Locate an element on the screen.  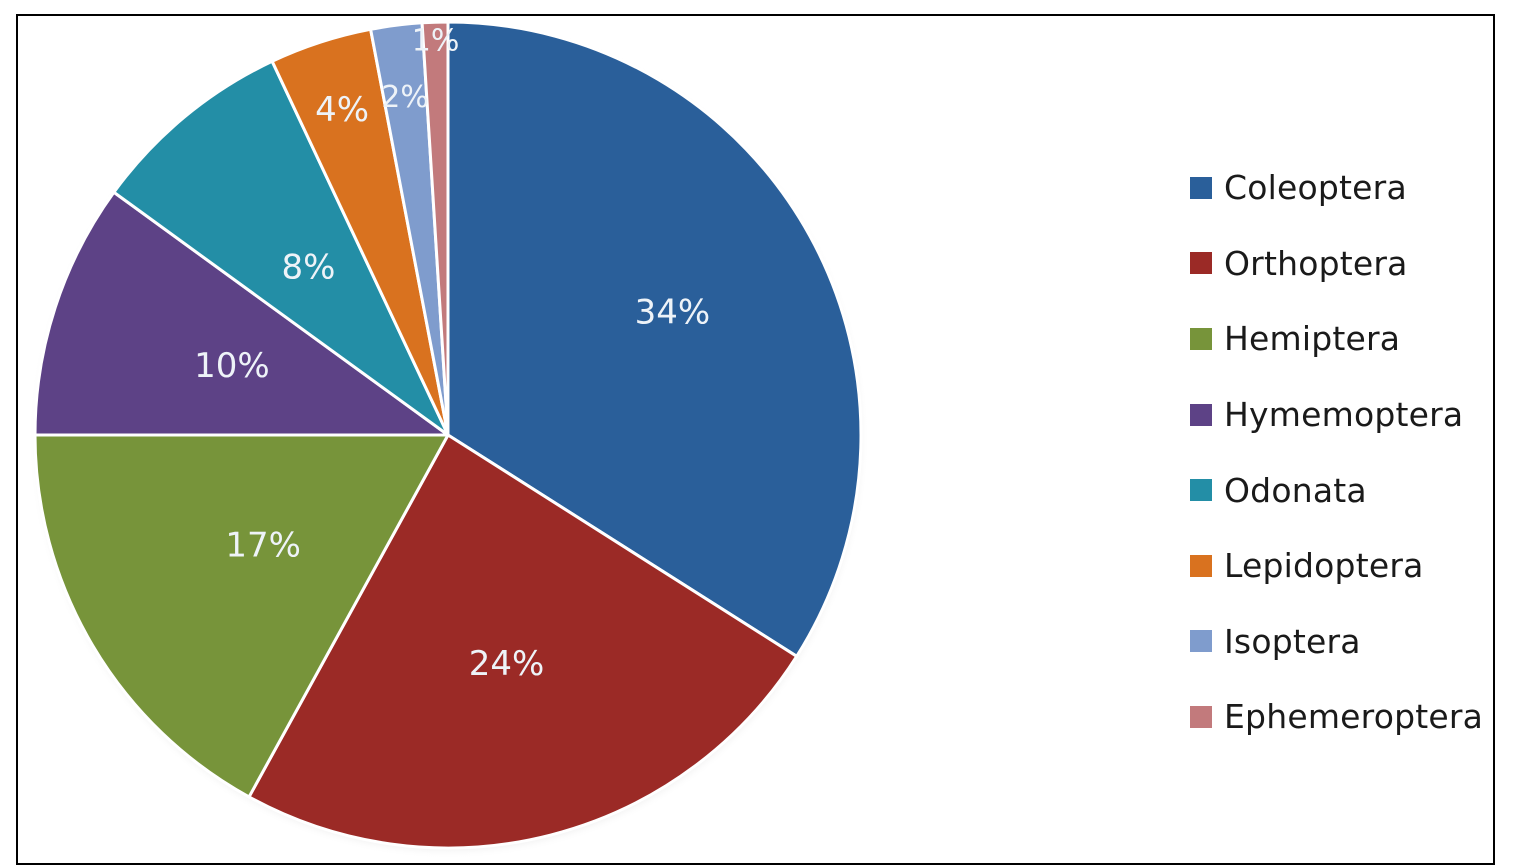
legend-item-coleoptera: Coleoptera is located at coordinates (1336, 188).